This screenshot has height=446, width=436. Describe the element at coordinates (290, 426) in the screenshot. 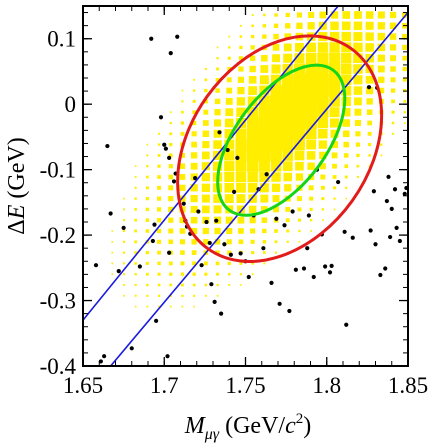

I see `x-axis-unit-c: c` at that location.